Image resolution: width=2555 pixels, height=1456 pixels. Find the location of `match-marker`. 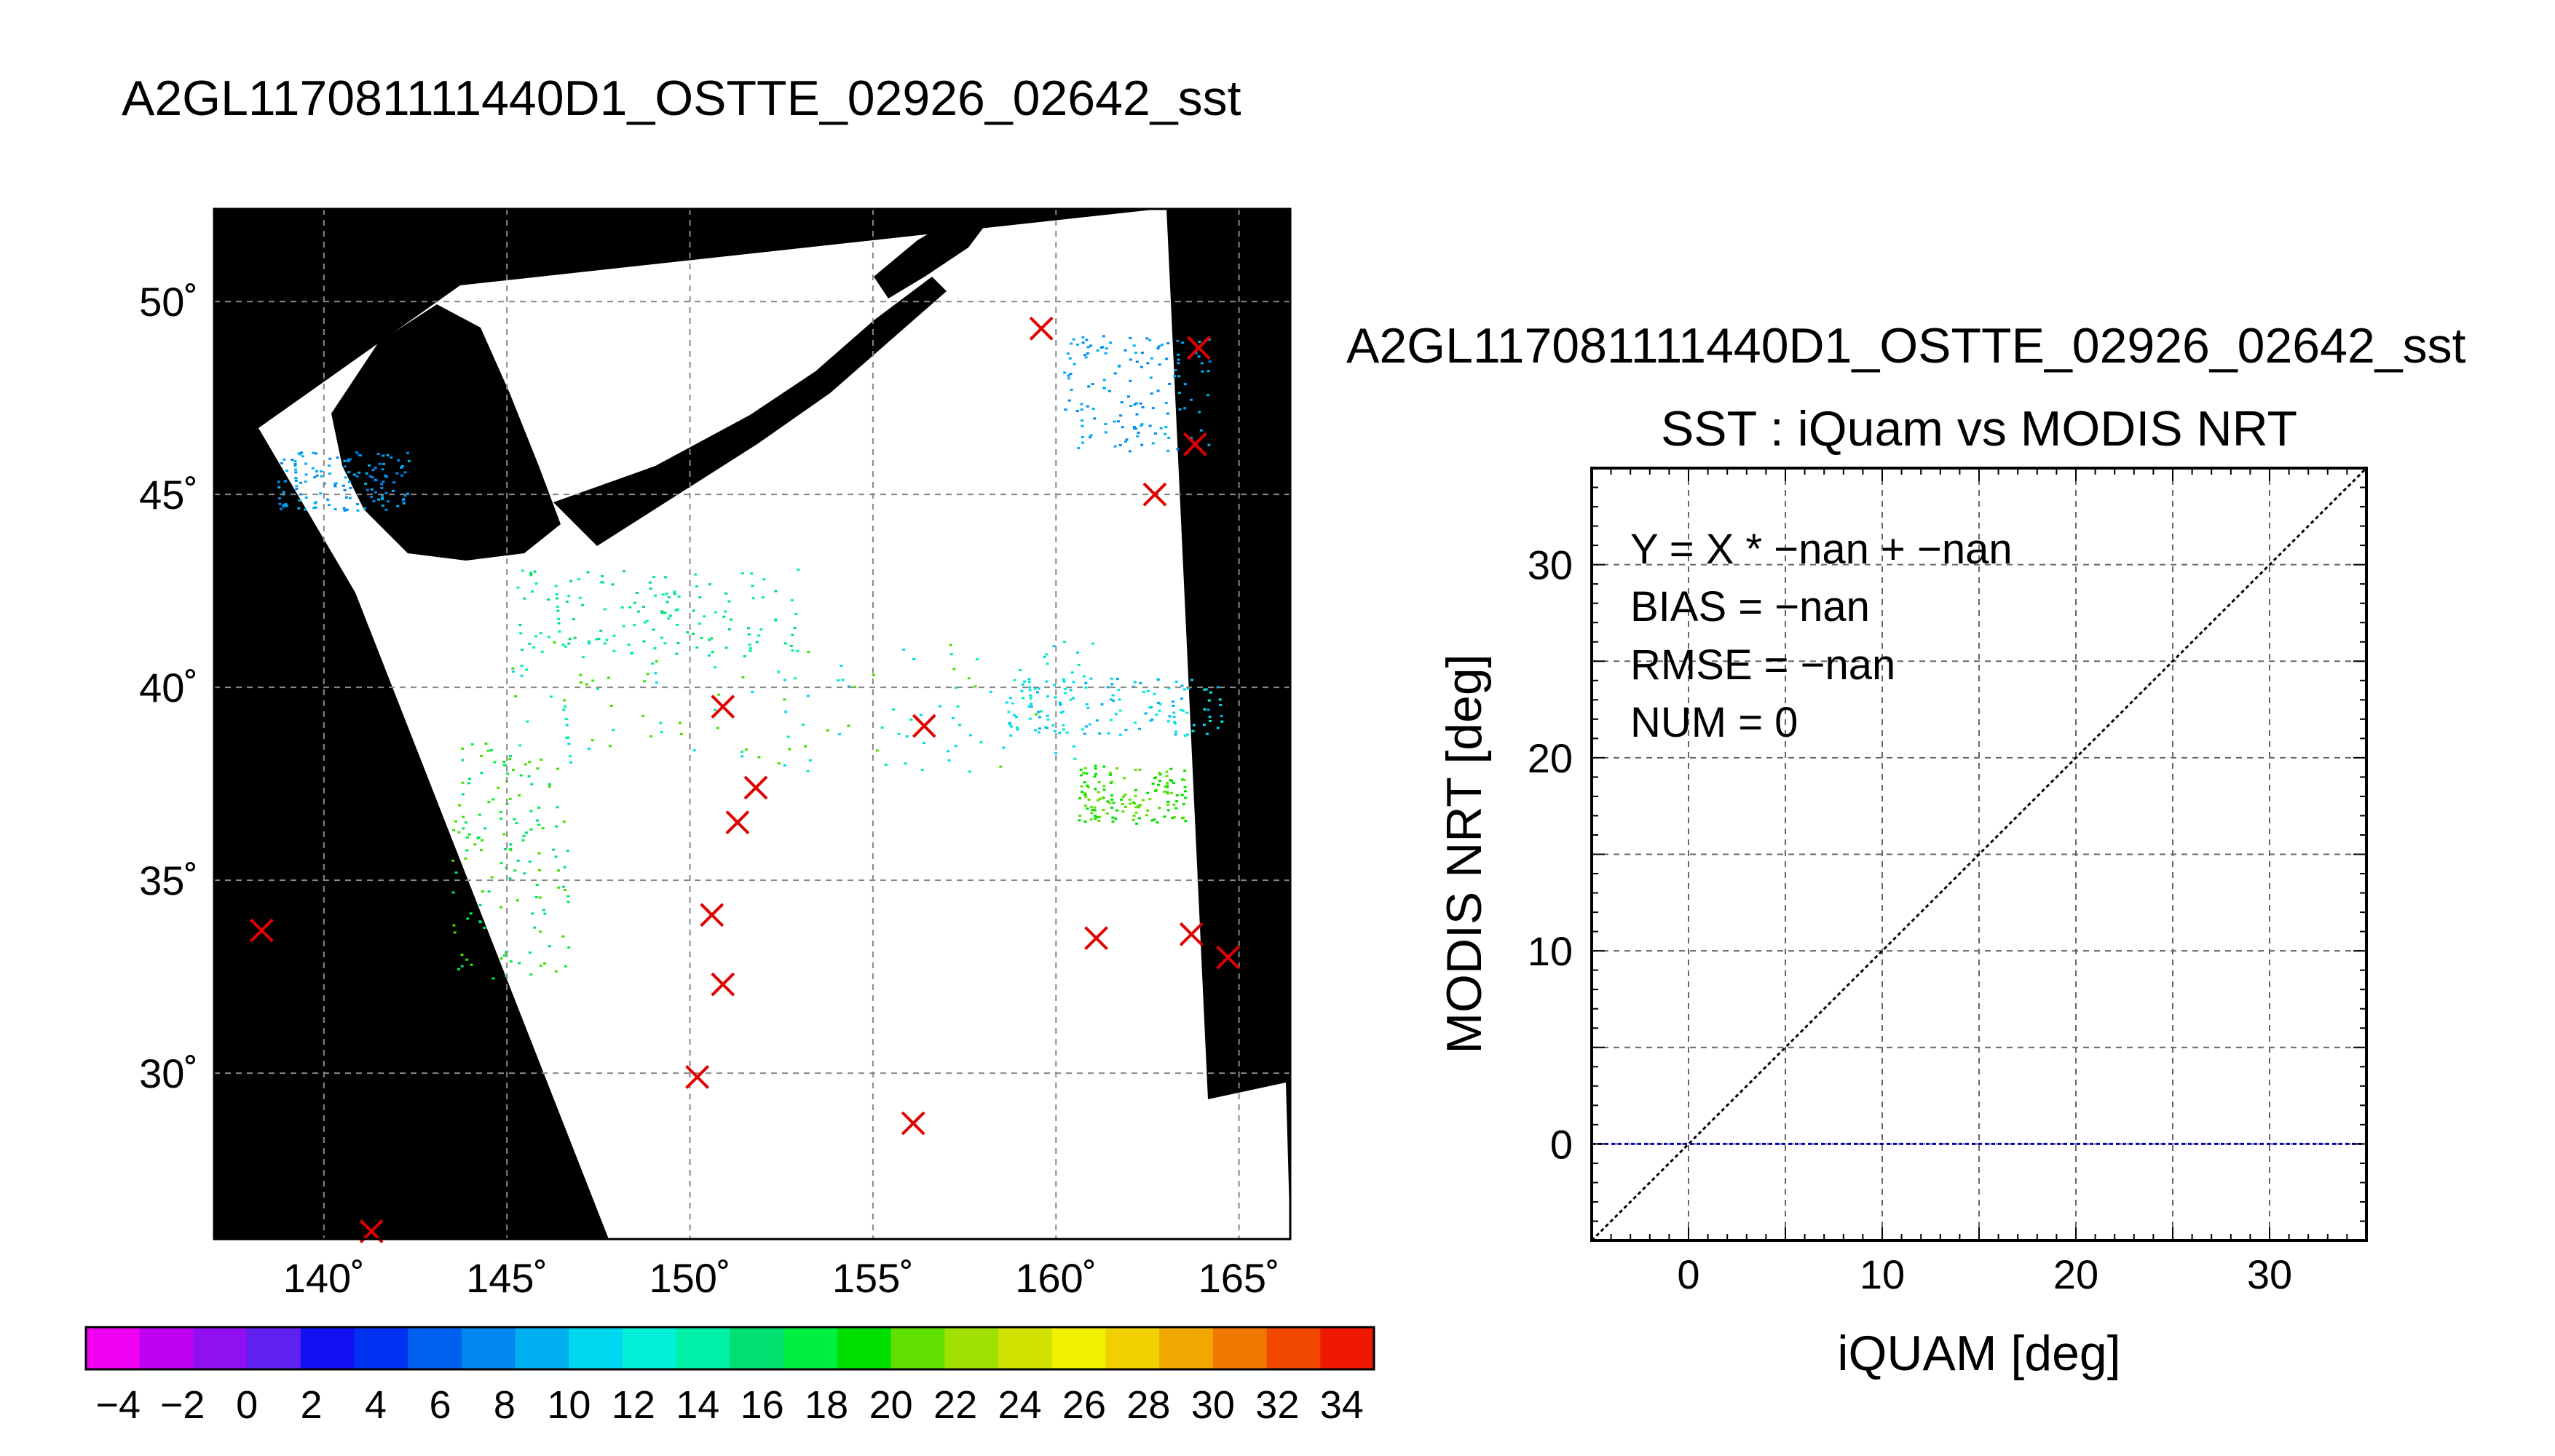

match-marker is located at coordinates (755, 787).